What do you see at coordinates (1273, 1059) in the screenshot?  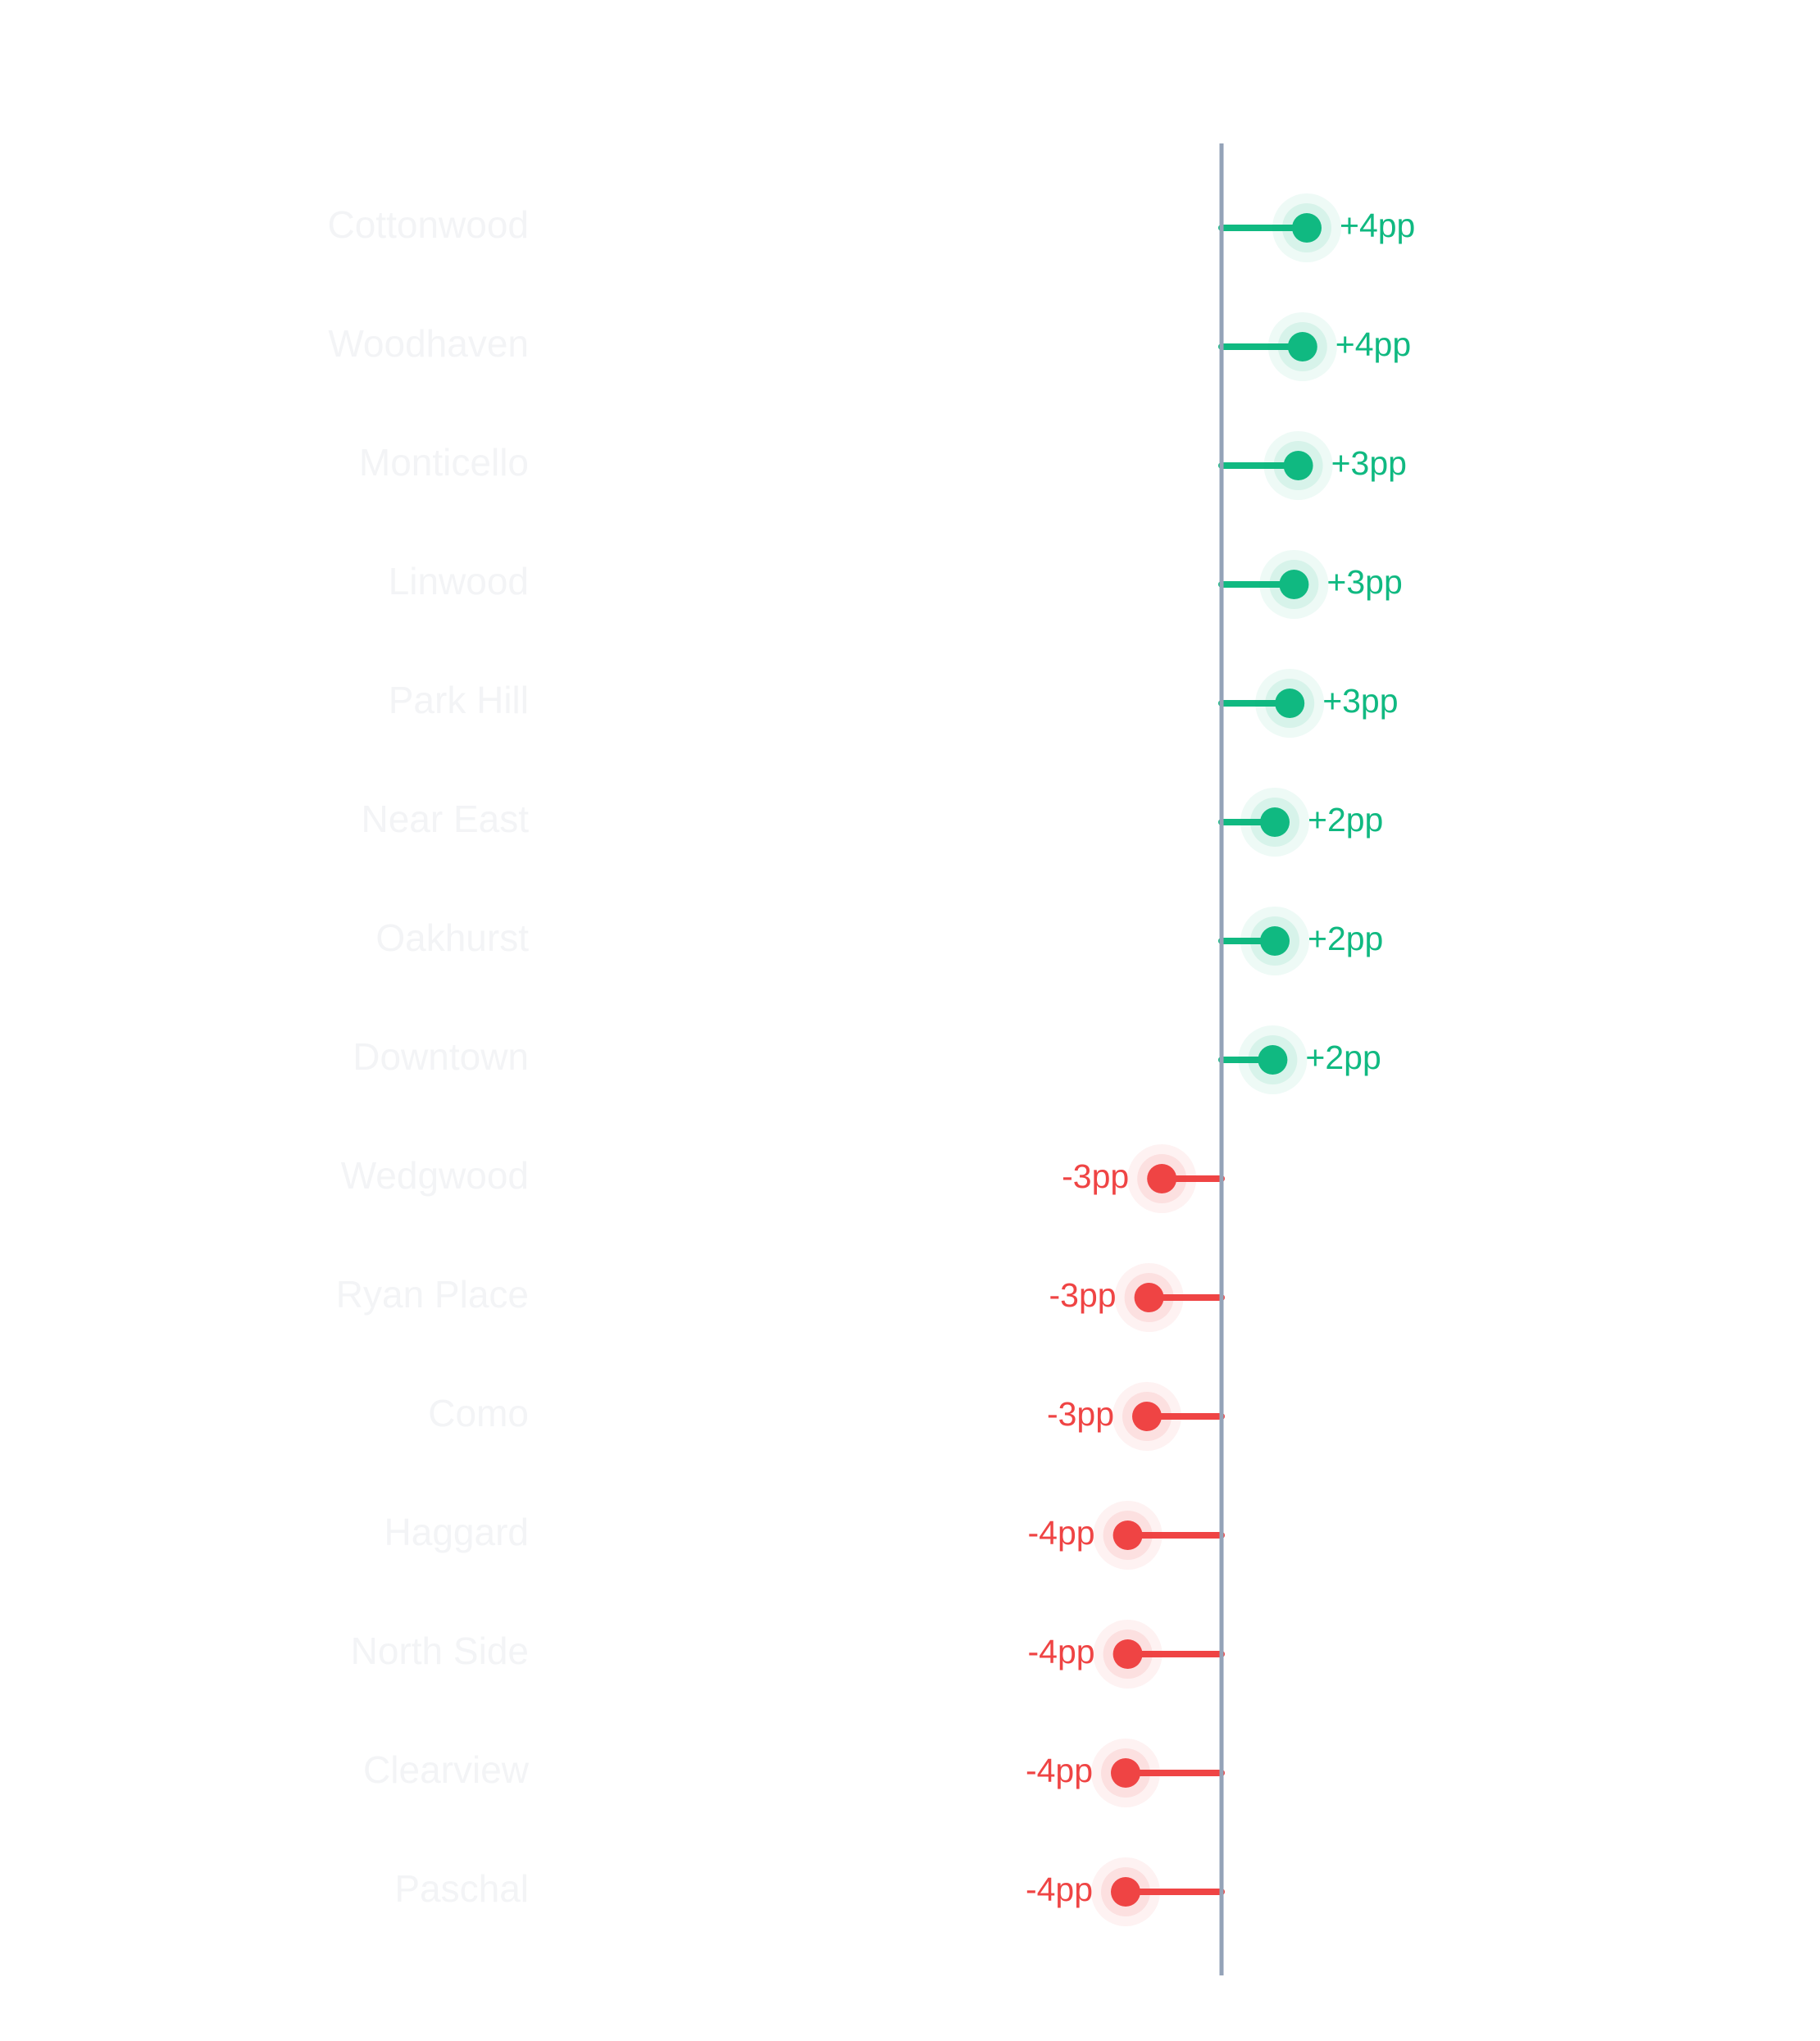 I see `dot-downtown` at bounding box center [1273, 1059].